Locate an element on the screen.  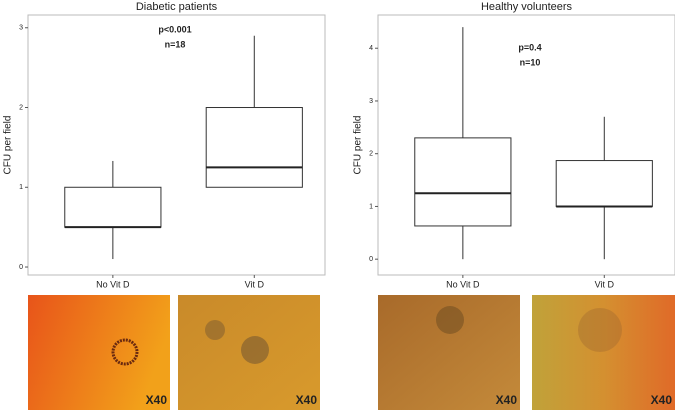
chart-title: Diabetic patients is located at coordinates (177, 7).